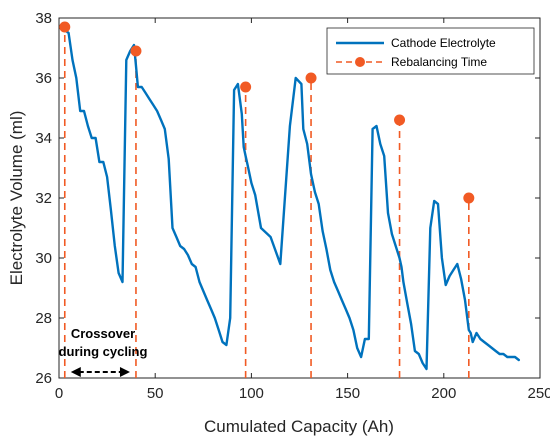 The height and width of the screenshot is (446, 550). What do you see at coordinates (43, 258) in the screenshot?
I see `y-tick-label: 30` at bounding box center [43, 258].